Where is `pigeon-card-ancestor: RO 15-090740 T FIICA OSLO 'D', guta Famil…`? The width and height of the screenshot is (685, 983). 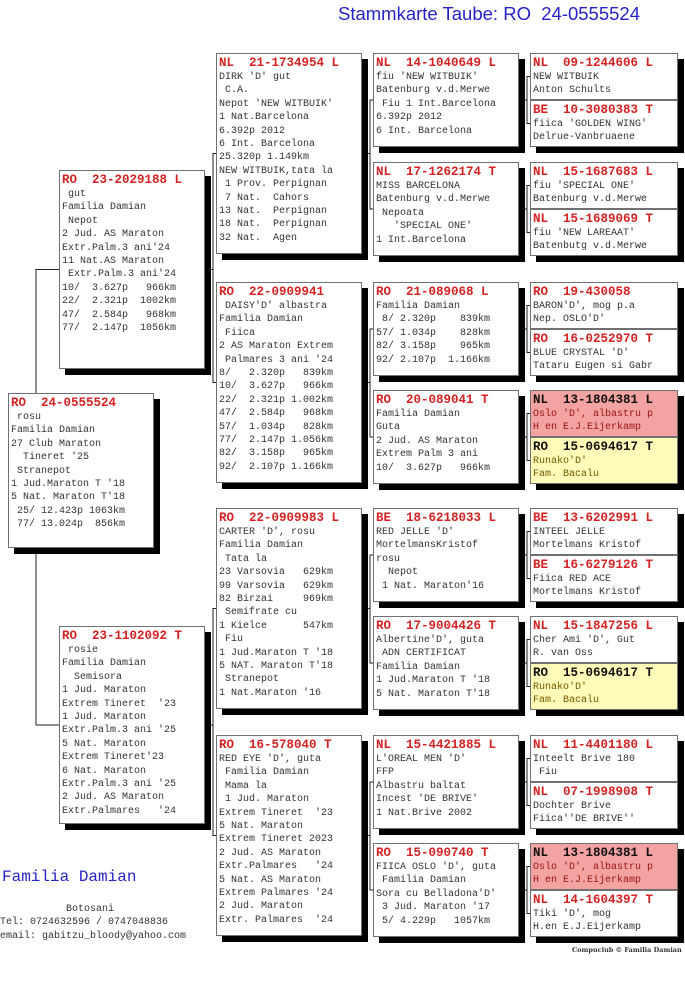
pigeon-card-ancestor: RO 15-090740 T FIICA OSLO 'D', guta Famil… is located at coordinates (446, 890).